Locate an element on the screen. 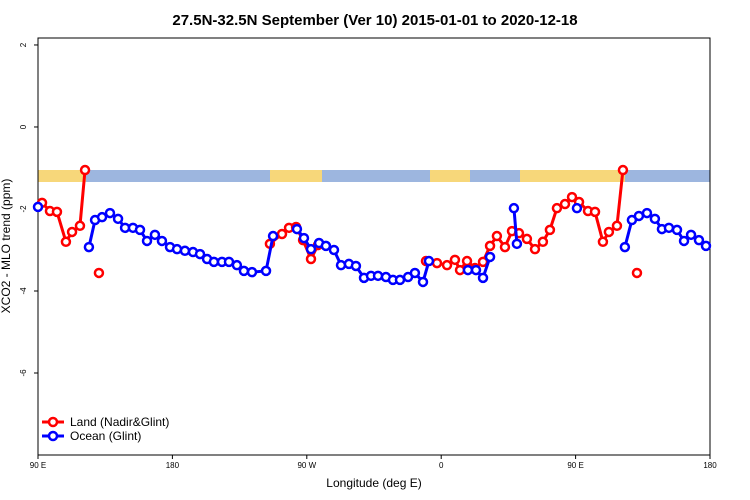 The image size is (750, 500). y-axis-label: XCO2 - MLO trend (ppm) is located at coordinates (6, 246).